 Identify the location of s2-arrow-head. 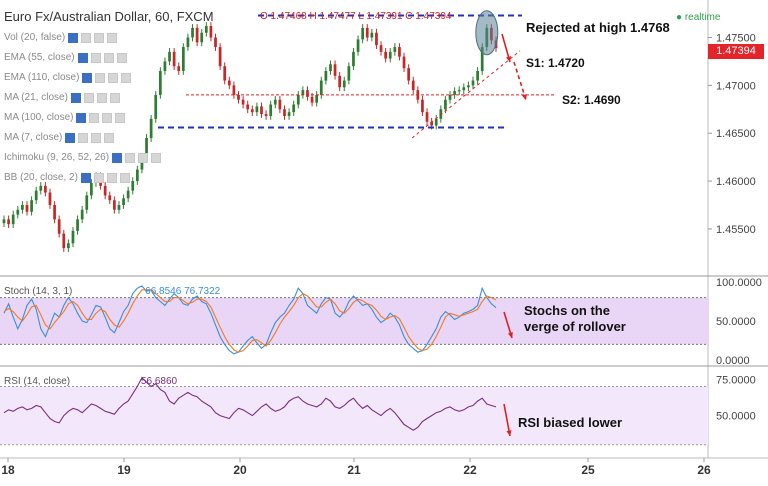
(524, 97).